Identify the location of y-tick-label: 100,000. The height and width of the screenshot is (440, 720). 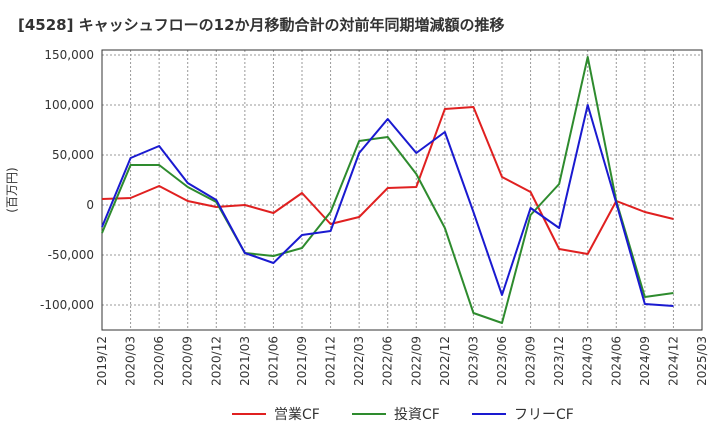
(69, 105).